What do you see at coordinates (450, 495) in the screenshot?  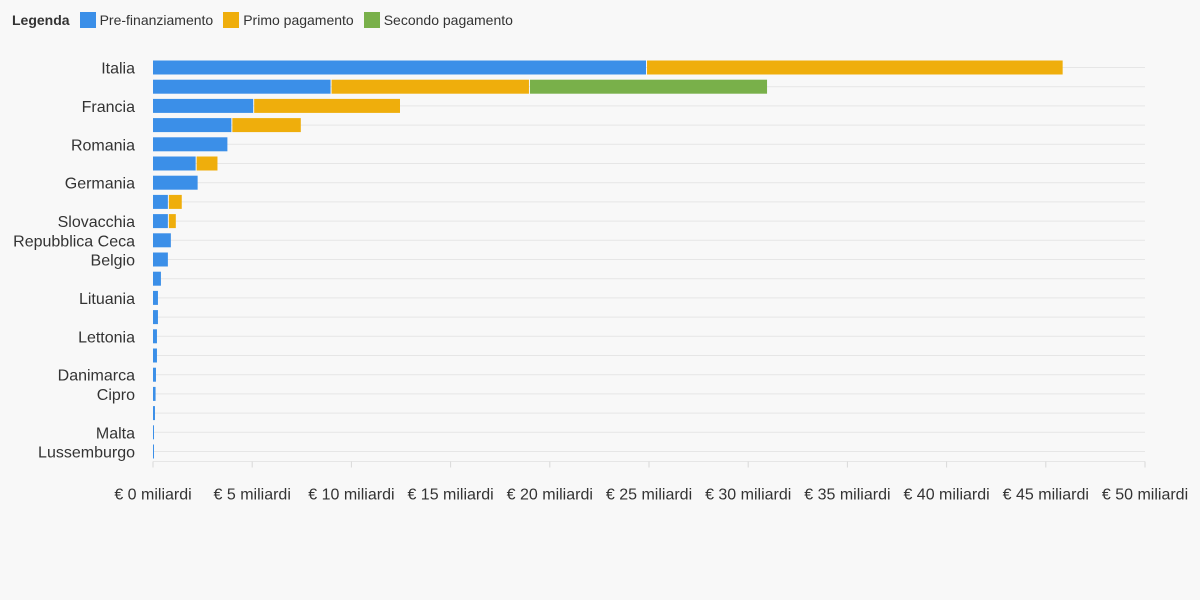 I see `x-tick-label: € 15 miliardi` at bounding box center [450, 495].